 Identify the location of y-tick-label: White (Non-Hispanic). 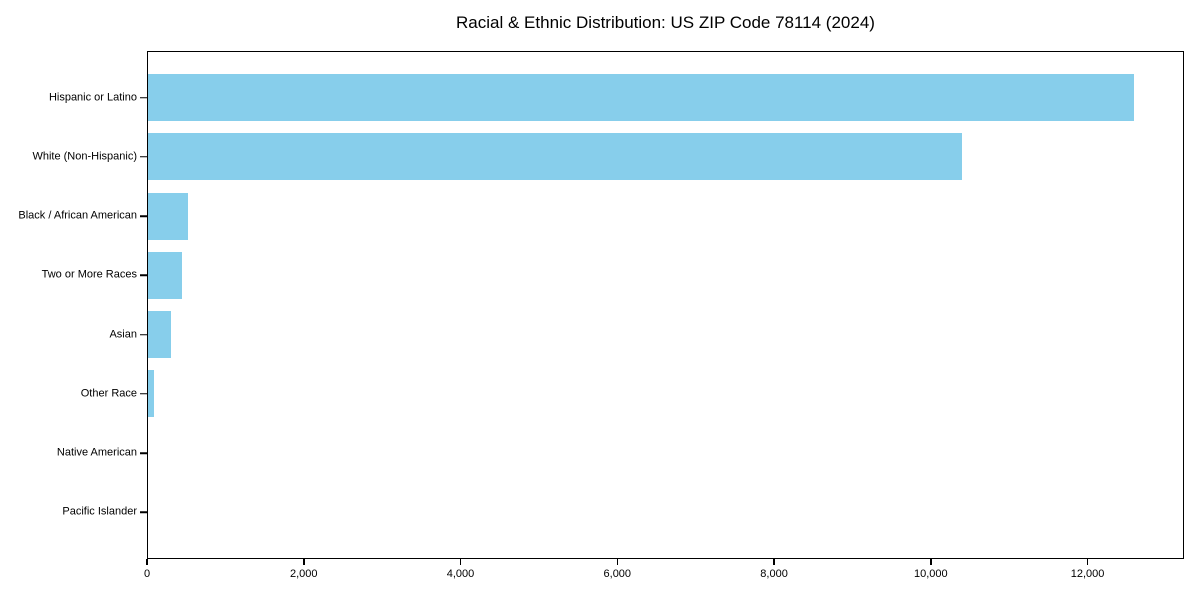
(84, 156).